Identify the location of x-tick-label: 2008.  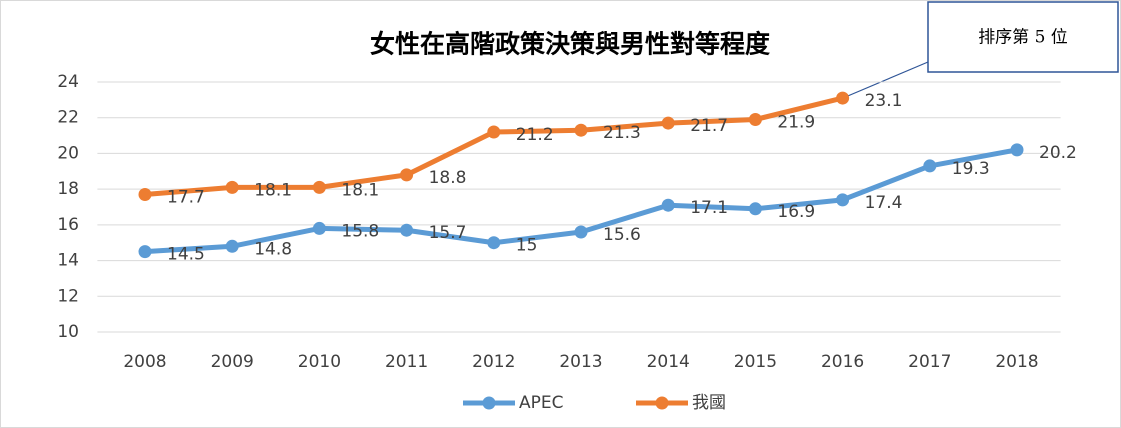
(144, 362).